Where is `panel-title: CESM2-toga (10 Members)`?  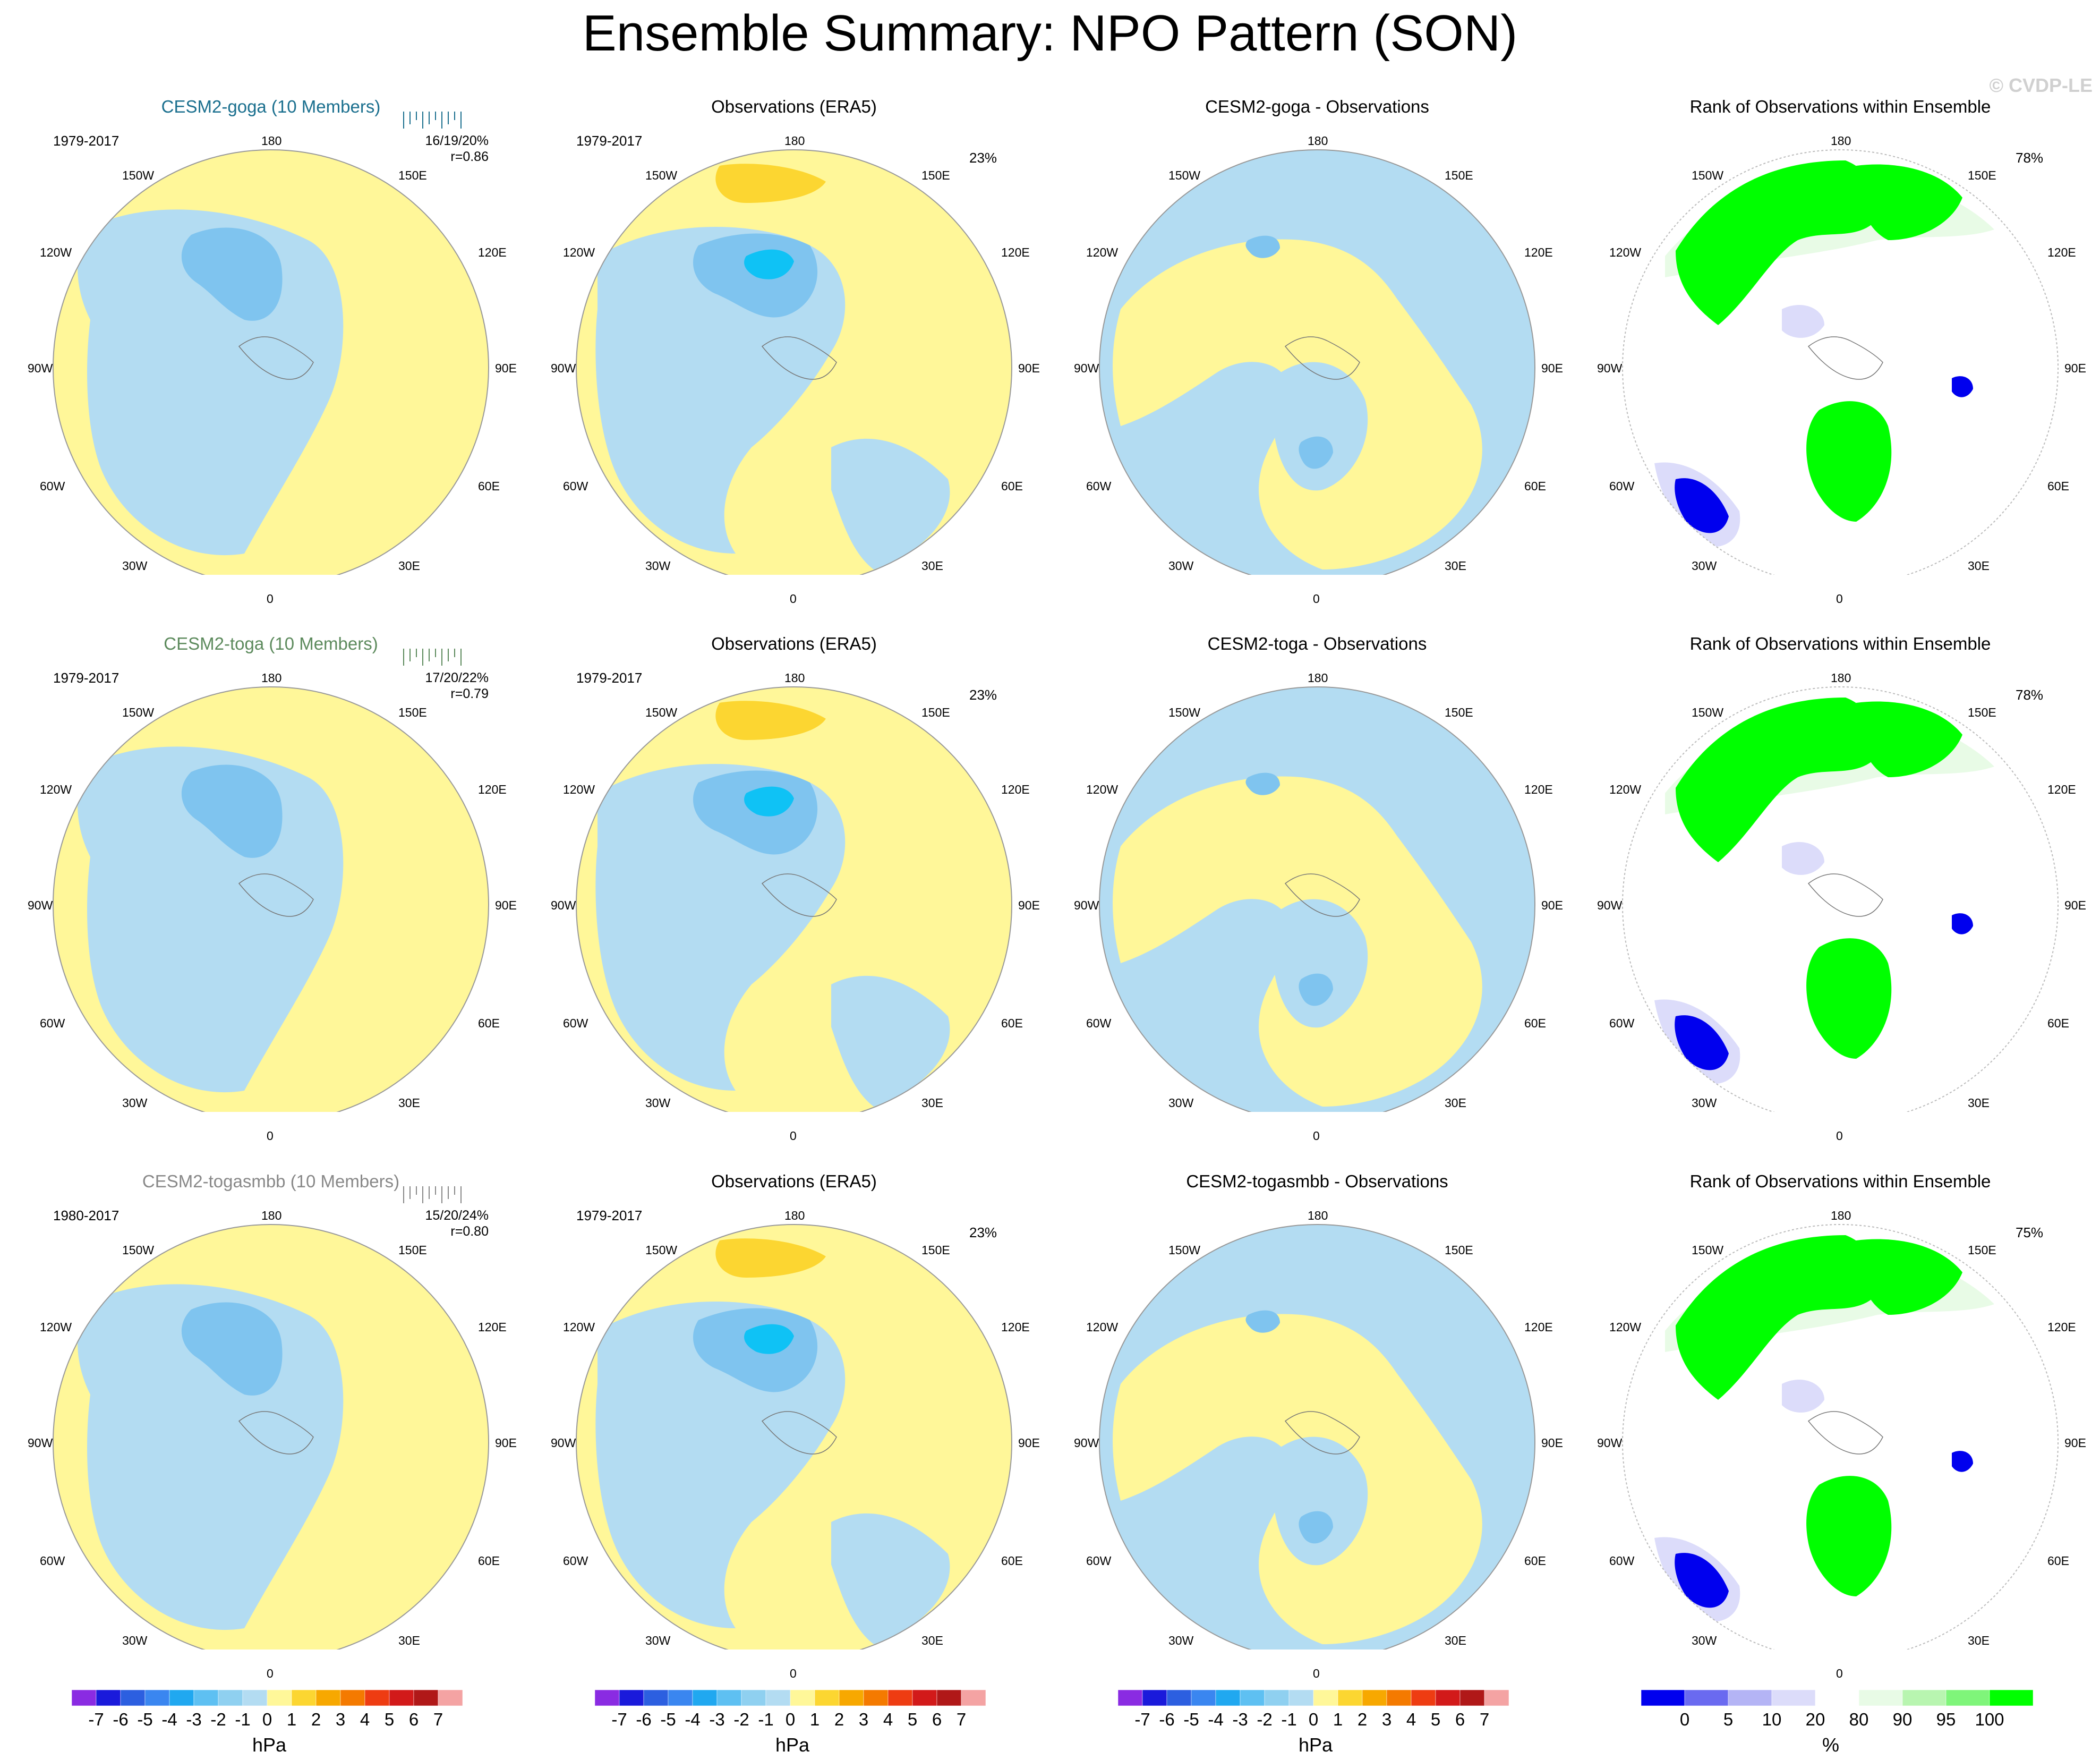 panel-title: CESM2-toga (10 Members) is located at coordinates (271, 643).